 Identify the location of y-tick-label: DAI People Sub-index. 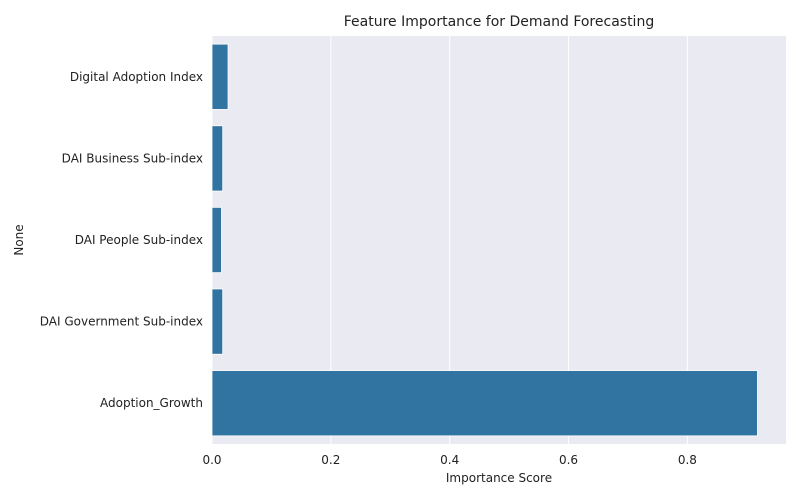
(139, 240).